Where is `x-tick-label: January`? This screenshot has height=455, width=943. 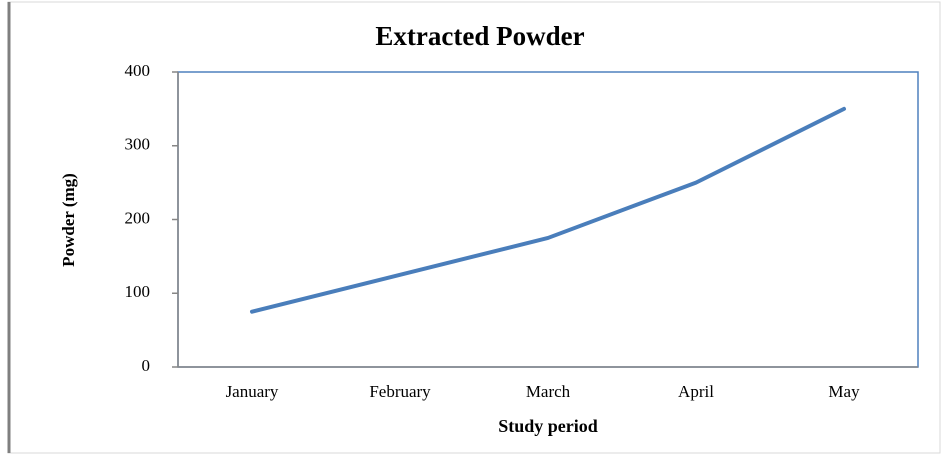 x-tick-label: January is located at coordinates (252, 391).